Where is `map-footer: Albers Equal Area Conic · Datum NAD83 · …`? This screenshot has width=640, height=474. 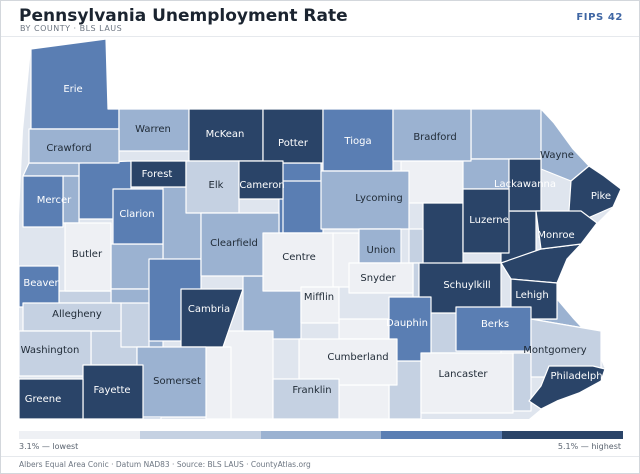
map-footer: Albers Equal Area Conic · Datum NAD83 · … is located at coordinates (165, 464).